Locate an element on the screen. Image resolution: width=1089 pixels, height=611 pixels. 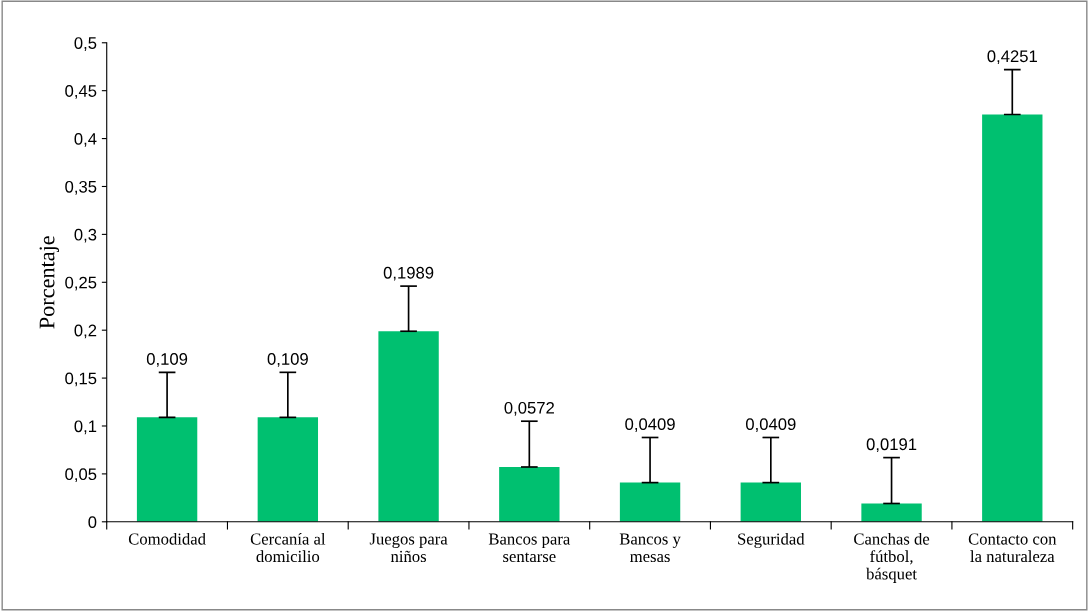
x-tick-label: Bancos para sentarse is located at coordinates (529, 548).